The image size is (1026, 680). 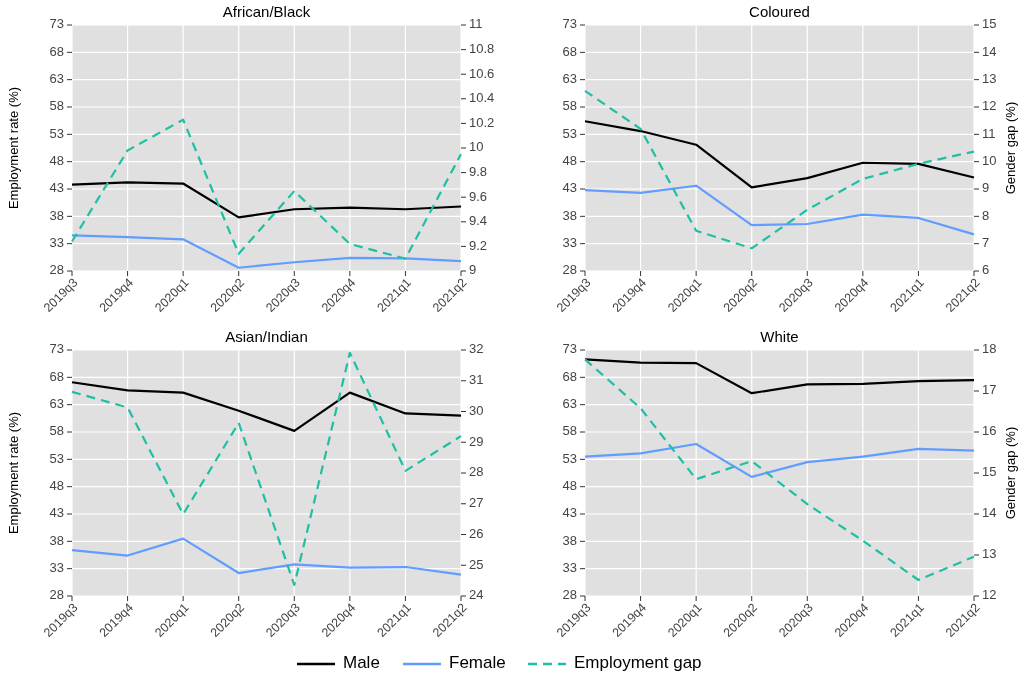 I want to click on chart-title: White, so click(x=779, y=336).